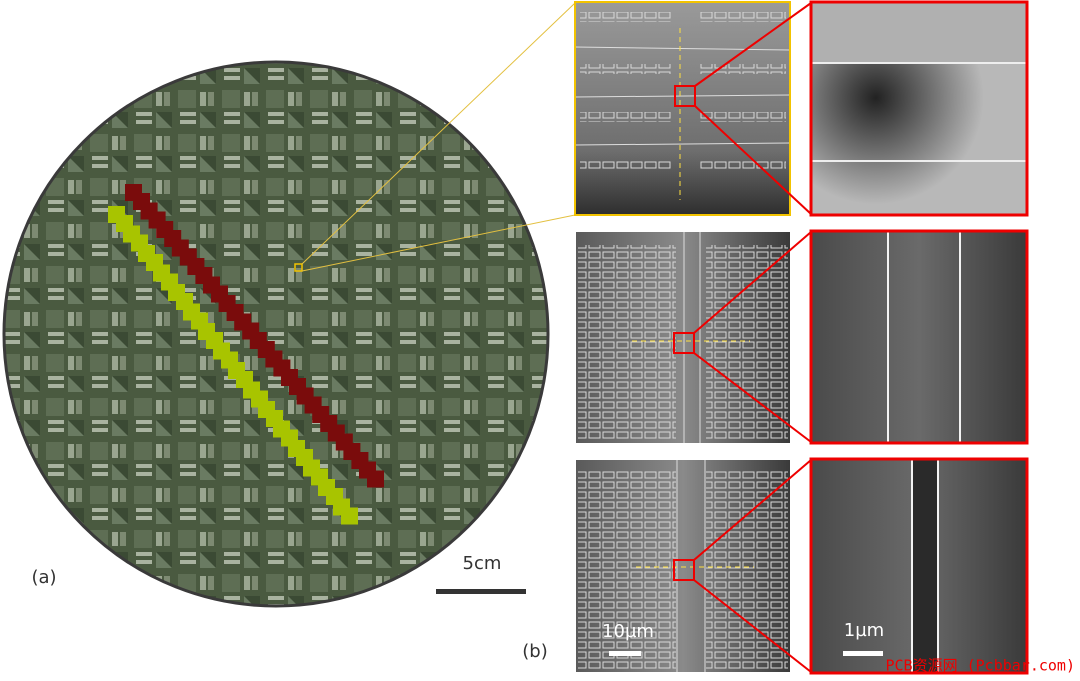 The width and height of the screenshot is (1080, 681). I want to click on die-rows, so click(246, 354).